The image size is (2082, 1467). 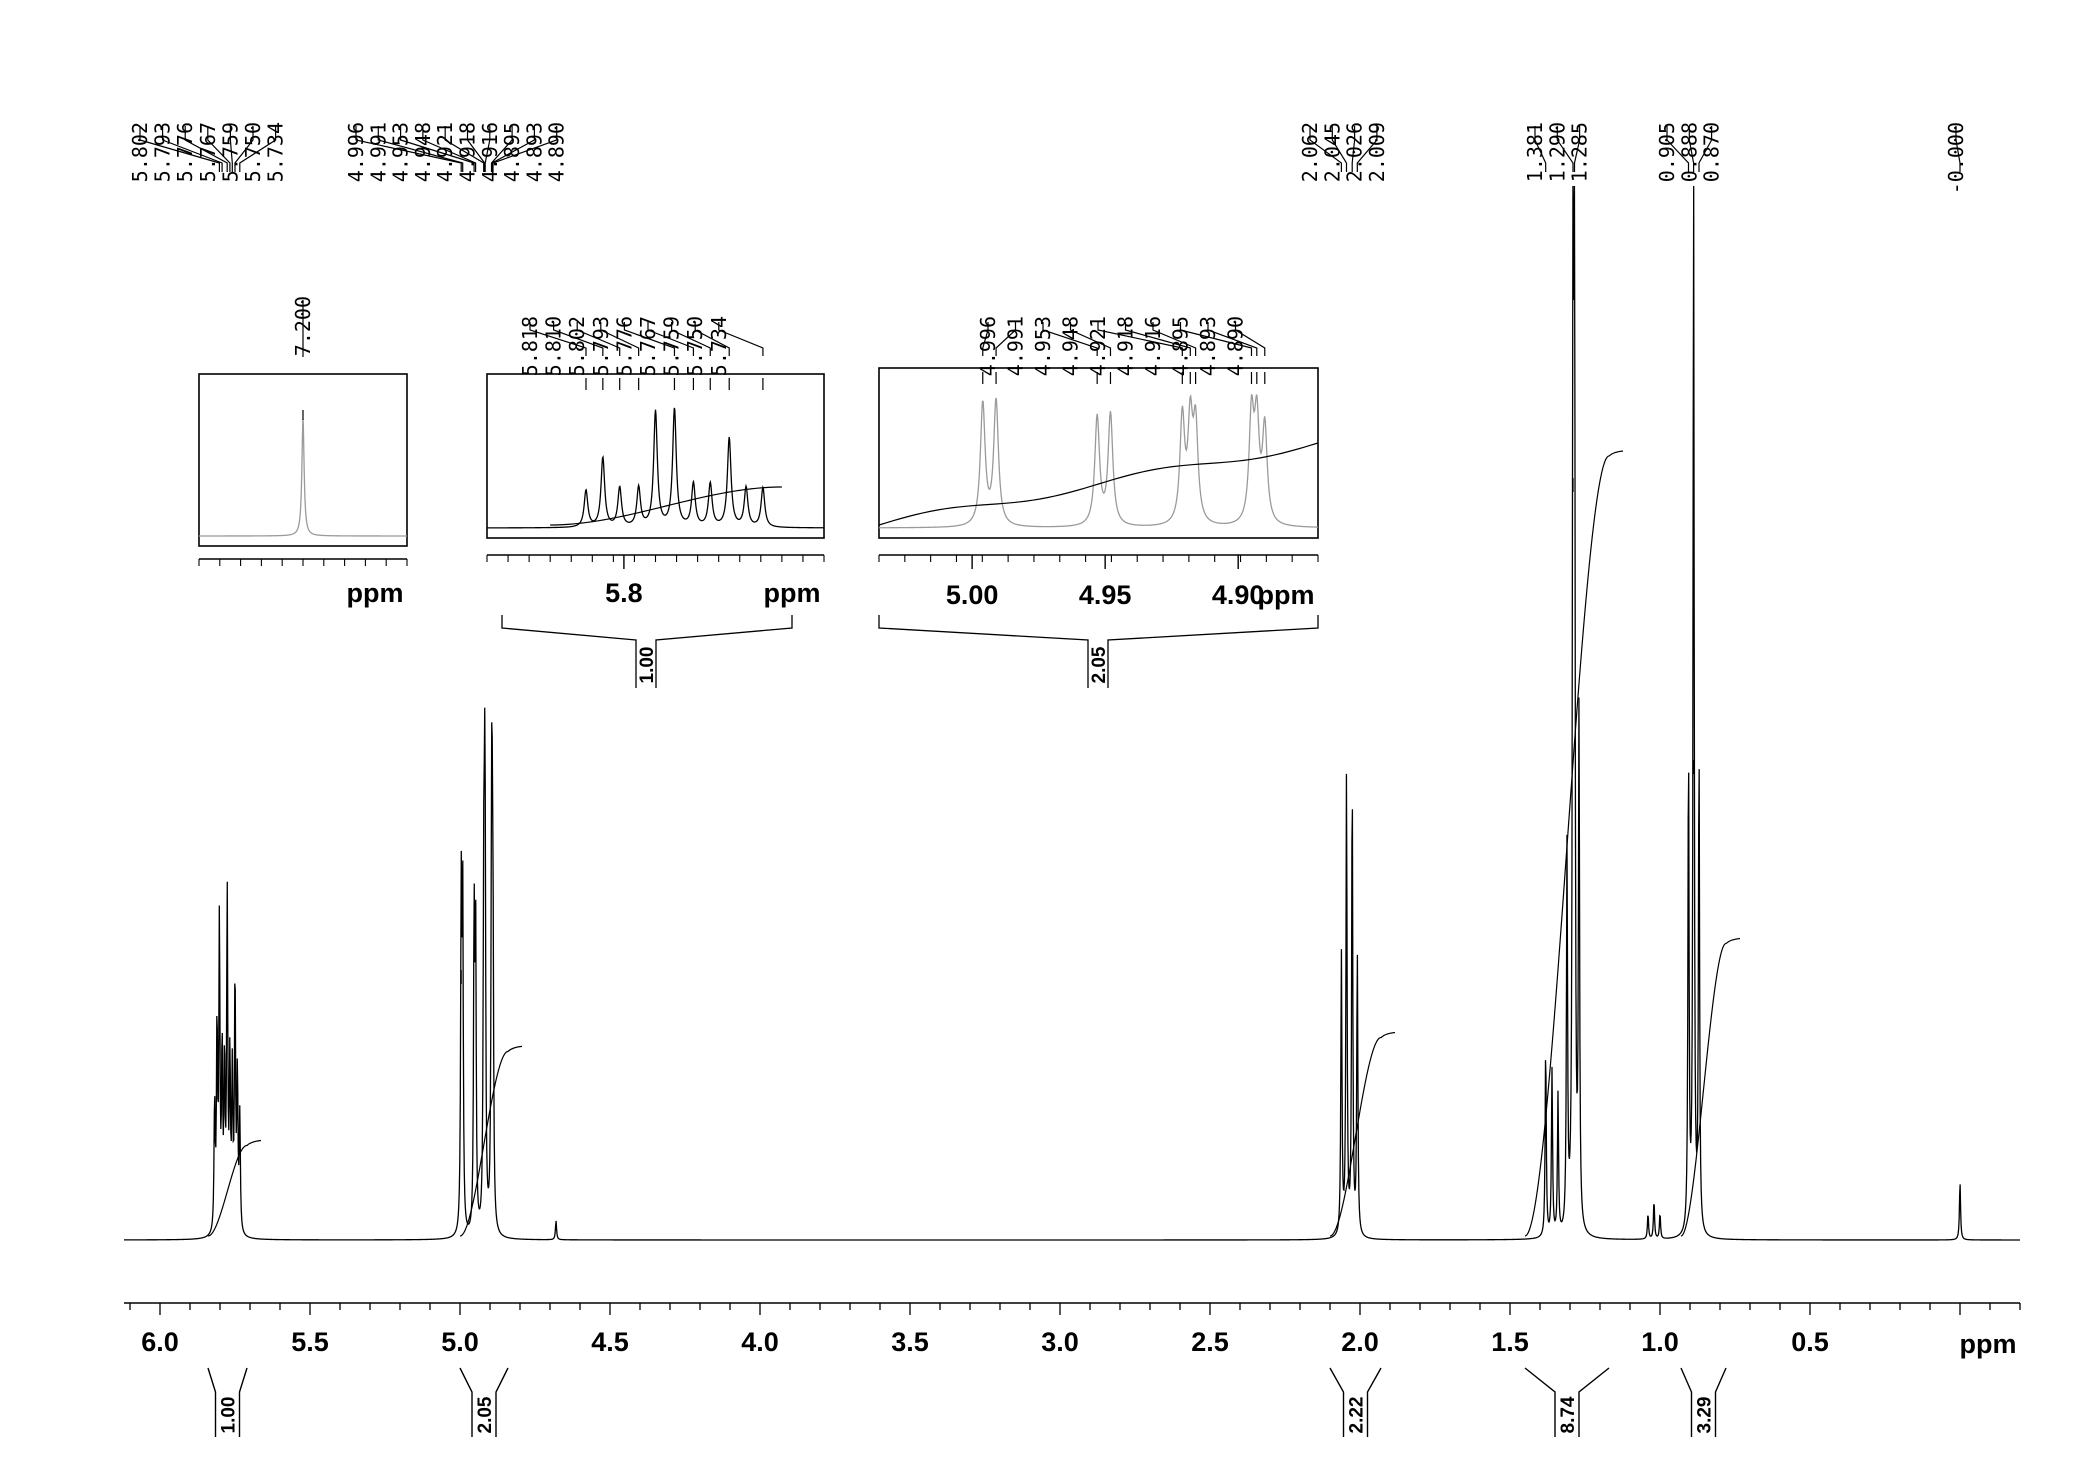 I want to click on inset-peak-ppm-label: 5.802, so click(x=577, y=346).